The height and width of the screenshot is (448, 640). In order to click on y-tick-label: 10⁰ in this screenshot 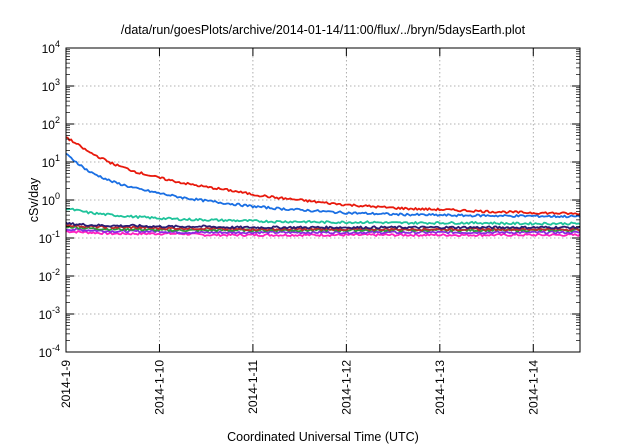, I will do `click(51, 199)`.